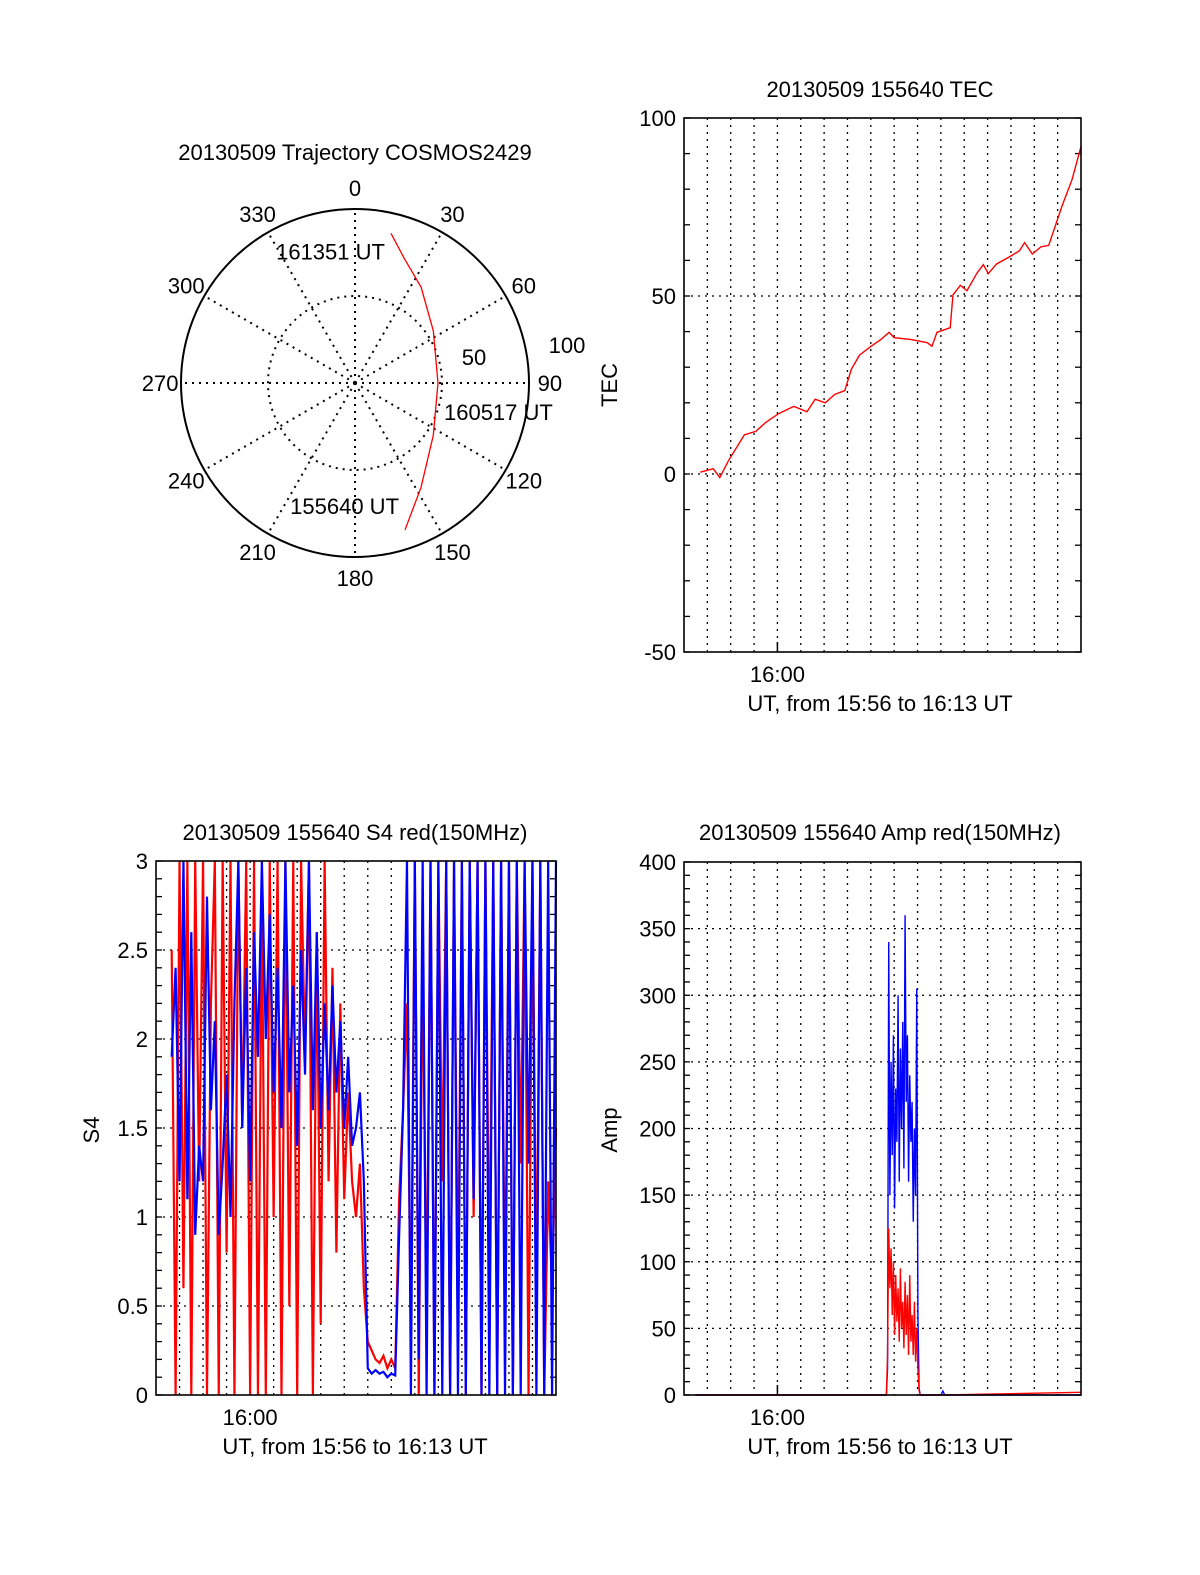 Image resolution: width=1200 pixels, height=1575 pixels. I want to click on y-tick-label: -50, so click(660, 652).